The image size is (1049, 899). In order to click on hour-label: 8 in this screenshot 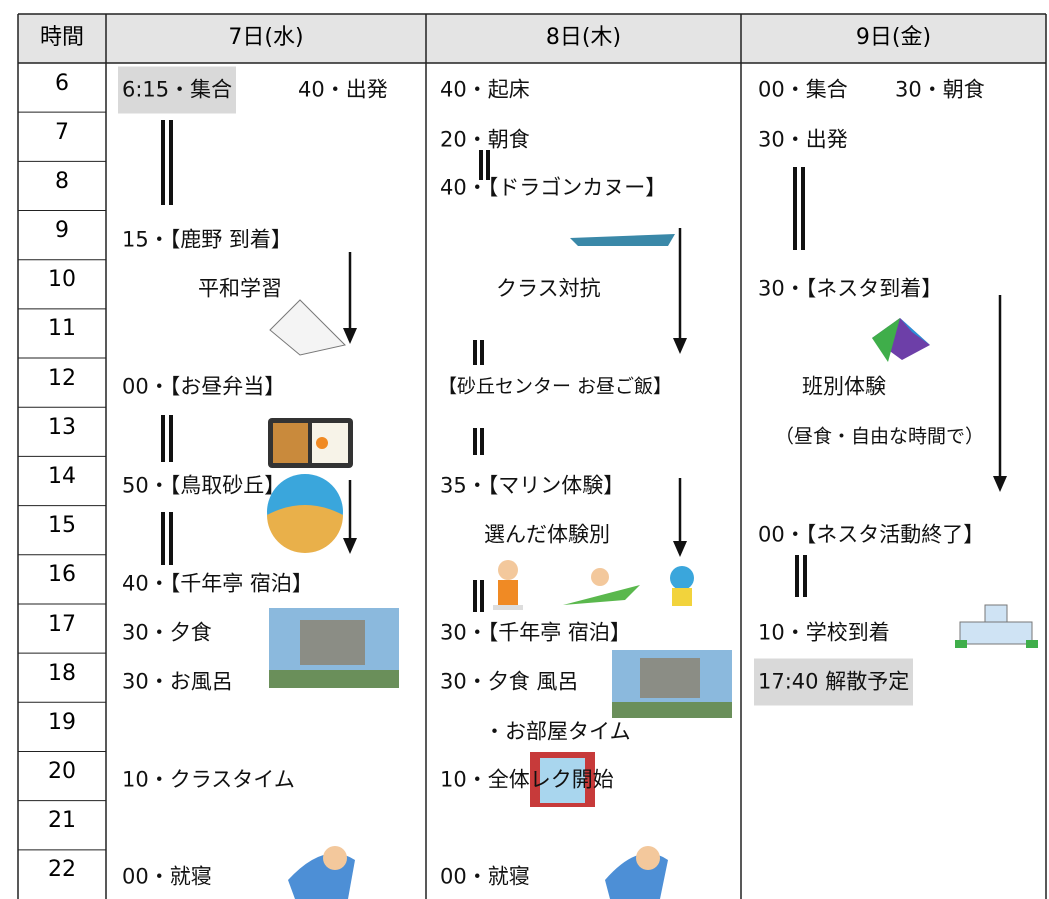, I will do `click(62, 181)`.